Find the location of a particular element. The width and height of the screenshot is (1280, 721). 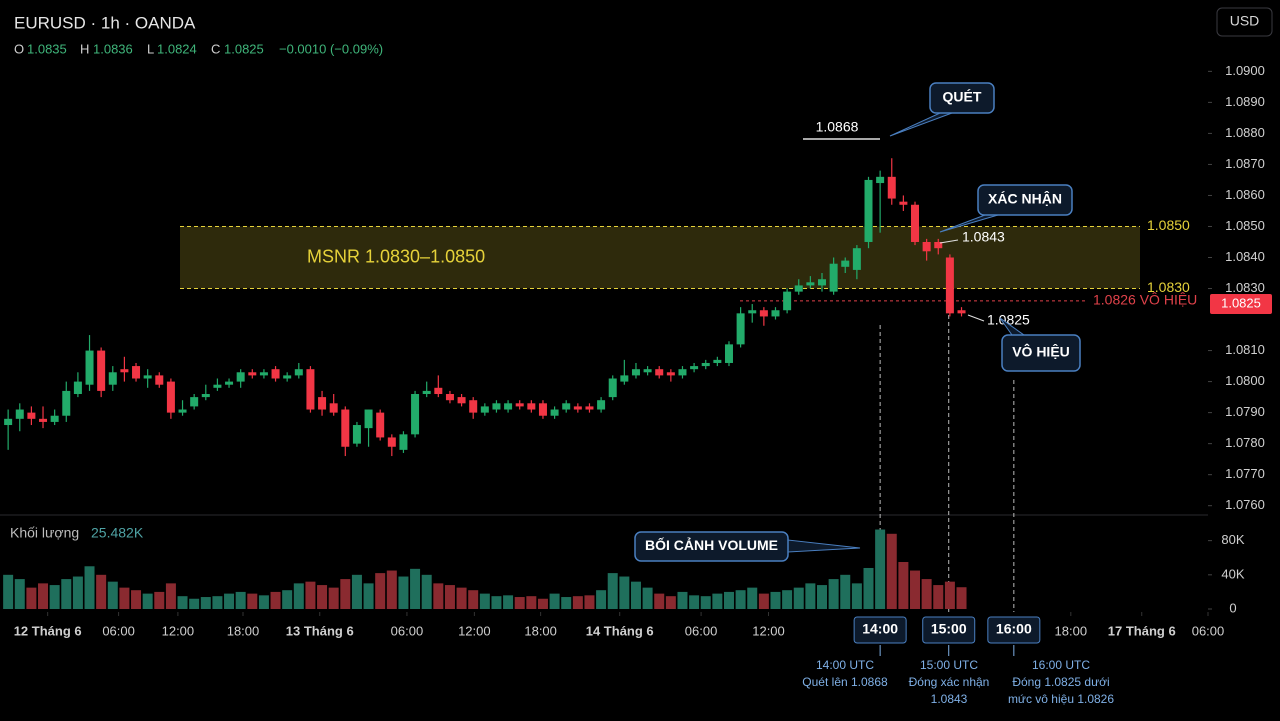

x-tick-label: 14 Tháng 6 is located at coordinates (620, 630).